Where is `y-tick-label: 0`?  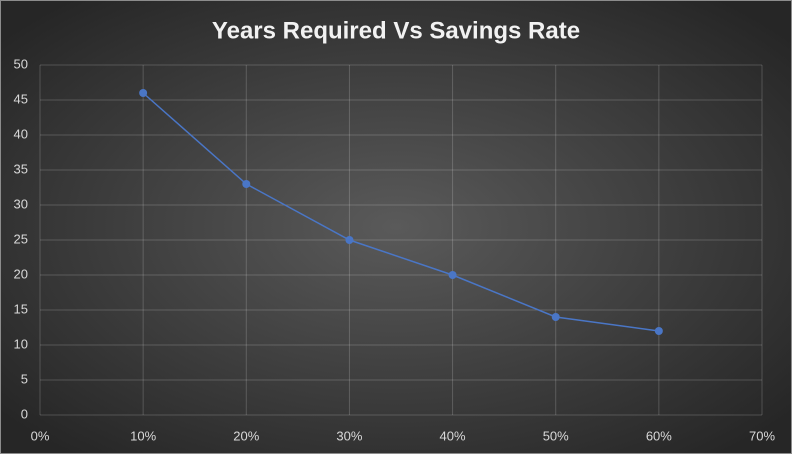
y-tick-label: 0 is located at coordinates (24, 413).